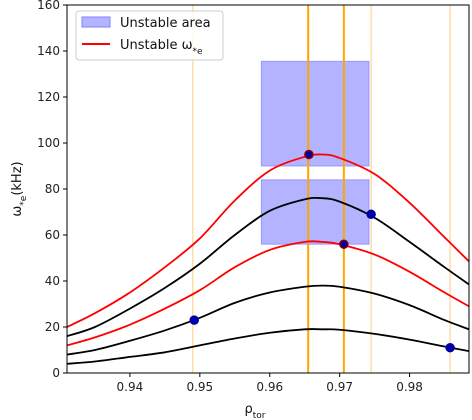 The width and height of the screenshot is (472, 420). What do you see at coordinates (48, 6) in the screenshot?
I see `y-tick-label: 160` at bounding box center [48, 6].